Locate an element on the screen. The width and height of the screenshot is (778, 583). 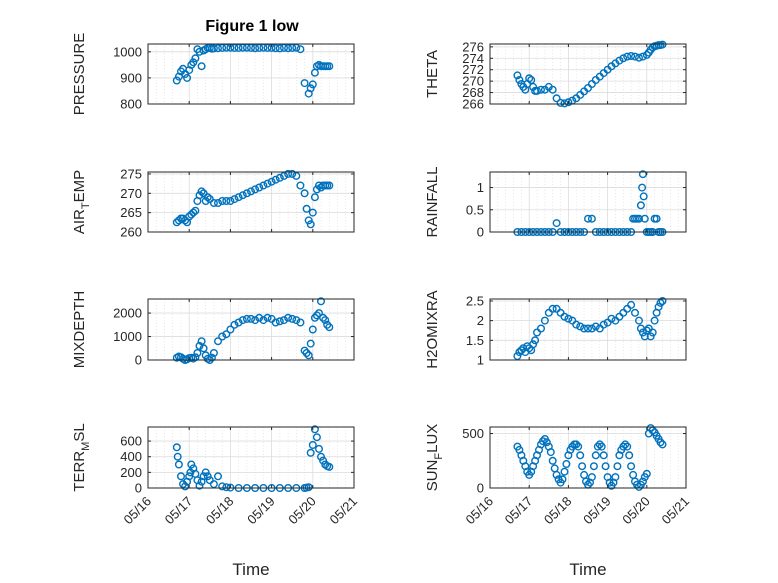
y-axis-label: RAINFALL is located at coordinates (432, 202).